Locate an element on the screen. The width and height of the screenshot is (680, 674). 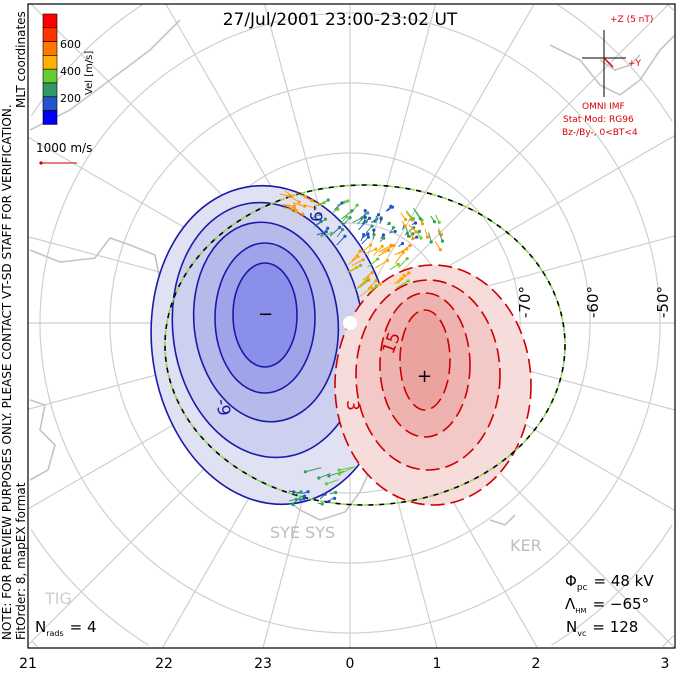
colorbar-label: Vel [m/s] is located at coordinates (89, 73).